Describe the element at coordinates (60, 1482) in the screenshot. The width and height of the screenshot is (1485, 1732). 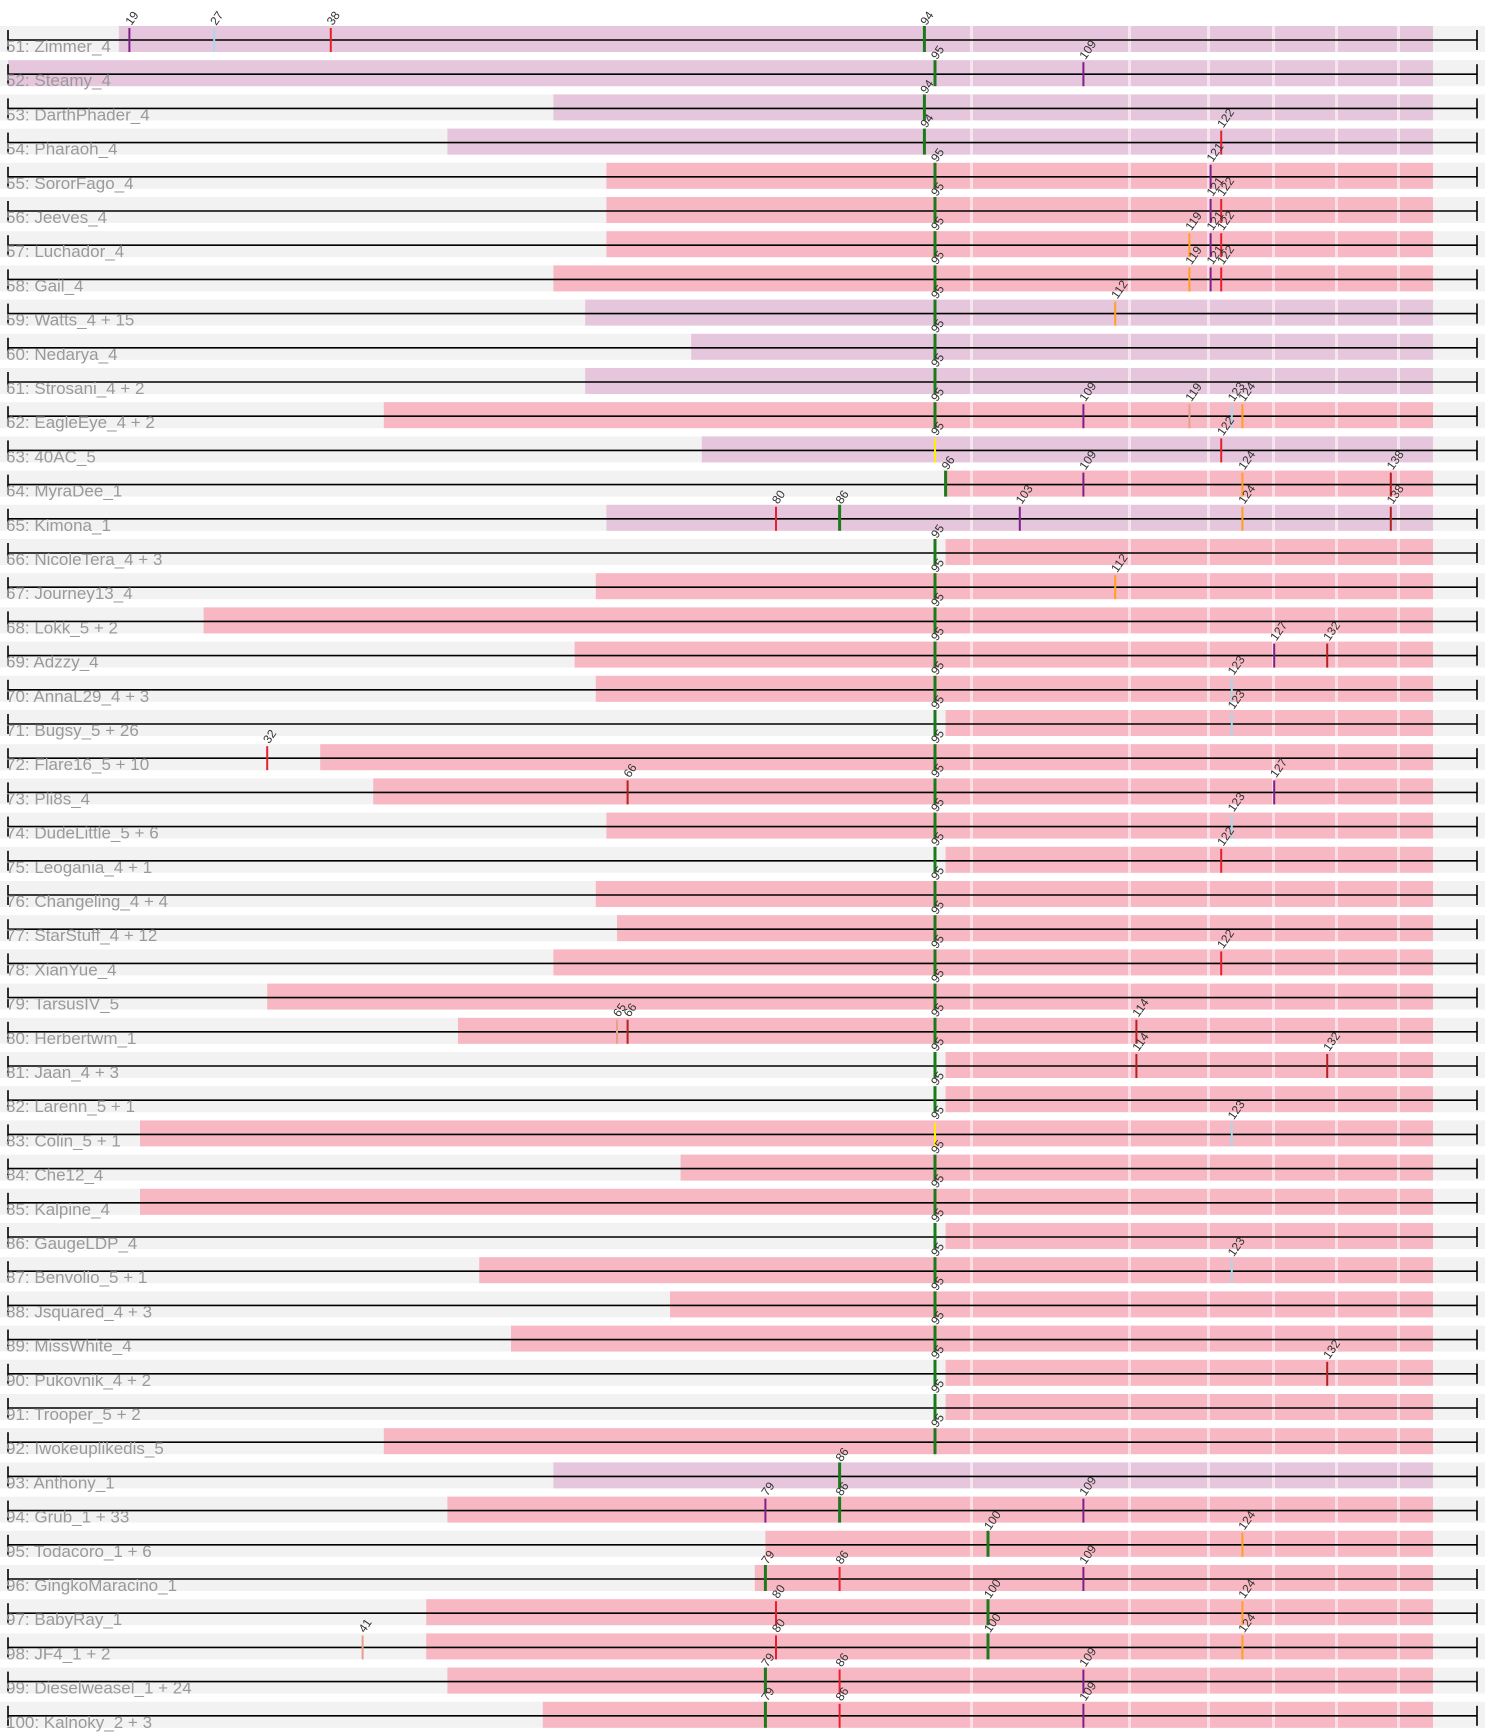
I see `row-label: 93: Anthony_1` at that location.